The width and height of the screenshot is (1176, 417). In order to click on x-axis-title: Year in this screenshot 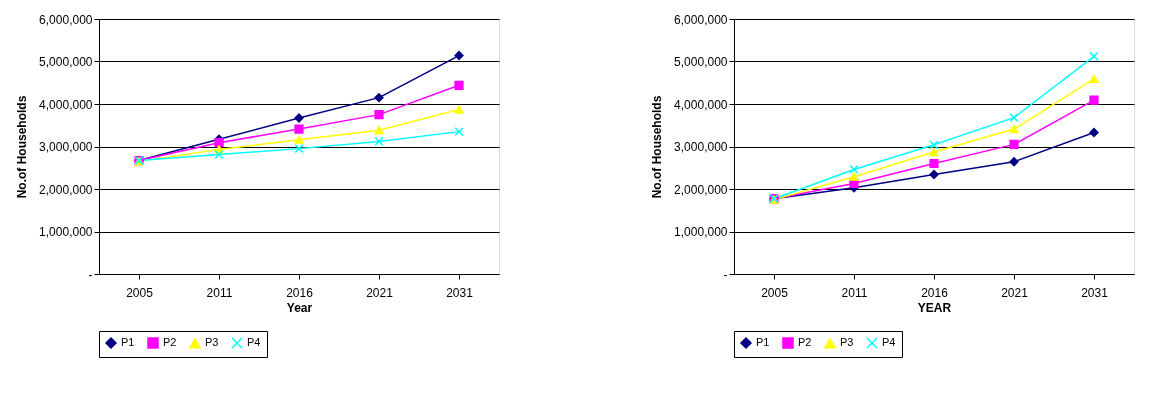, I will do `click(299, 307)`.